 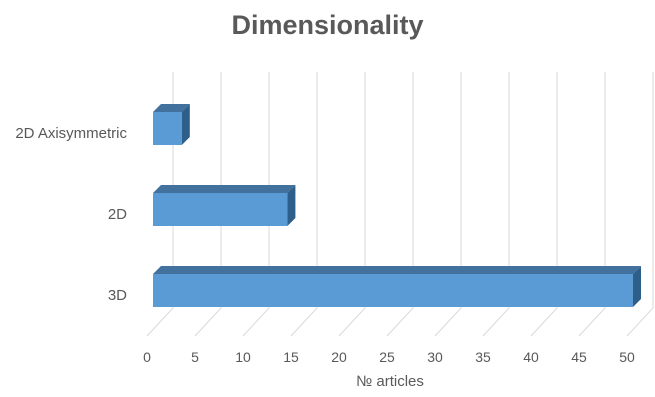 I want to click on bar-2d-axisymmetric, so click(x=167, y=128).